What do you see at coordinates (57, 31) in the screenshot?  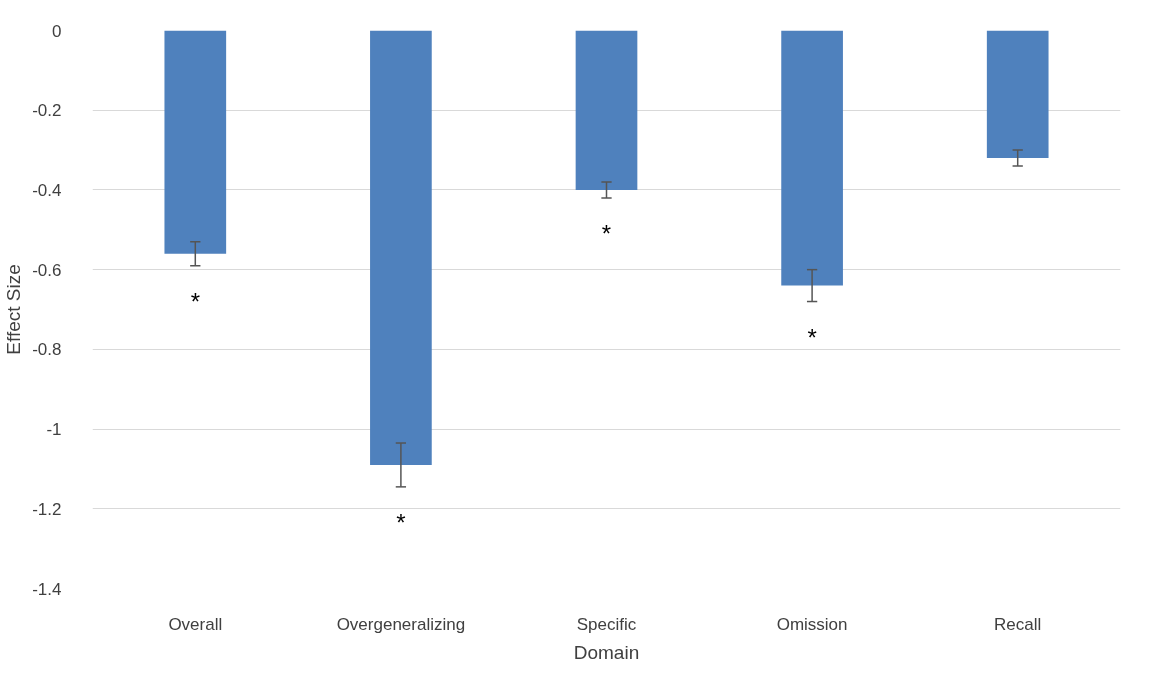 I see `y-tick-label: 0` at bounding box center [57, 31].